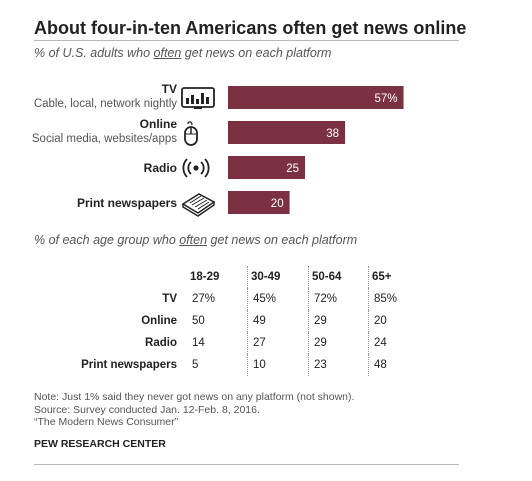  What do you see at coordinates (196, 168) in the screenshot?
I see `radio-broadcast-icon` at bounding box center [196, 168].